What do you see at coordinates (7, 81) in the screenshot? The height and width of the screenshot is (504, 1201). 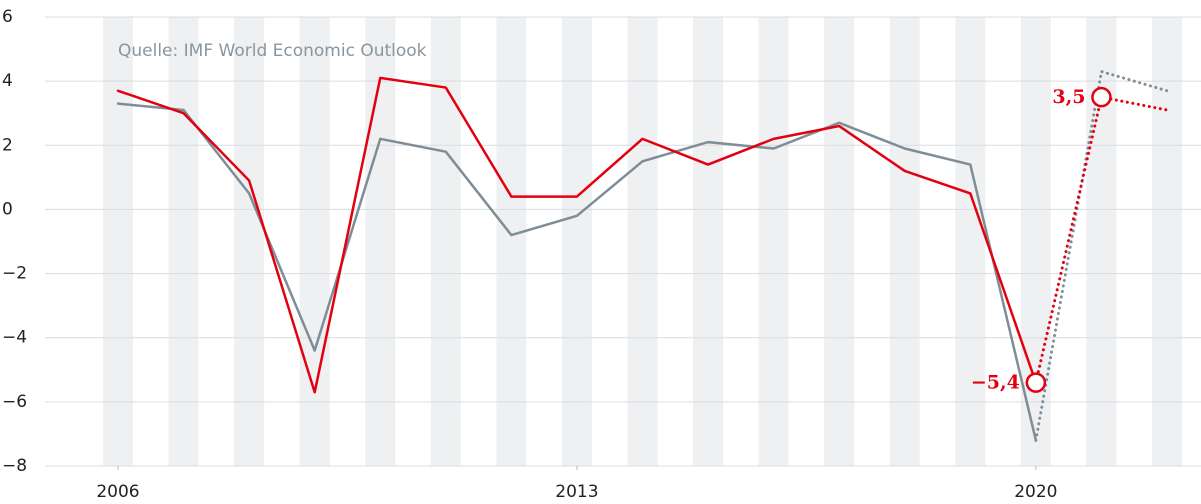 I see `y-tick-label: 4` at bounding box center [7, 81].